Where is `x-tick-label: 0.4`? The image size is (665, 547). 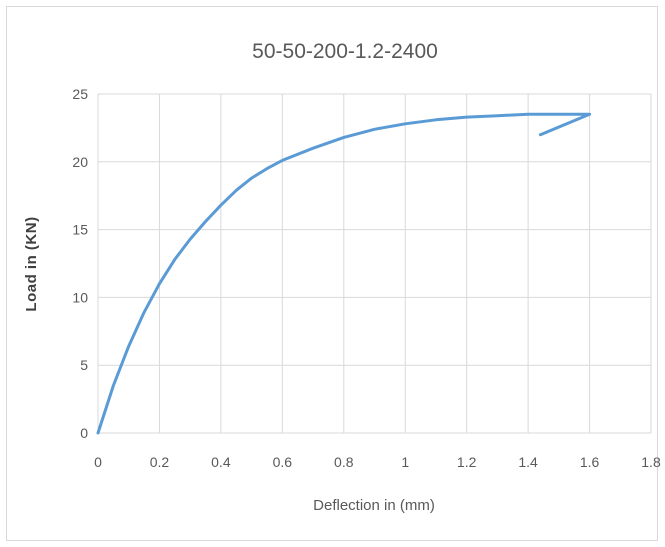 x-tick-label: 0.4 is located at coordinates (221, 462).